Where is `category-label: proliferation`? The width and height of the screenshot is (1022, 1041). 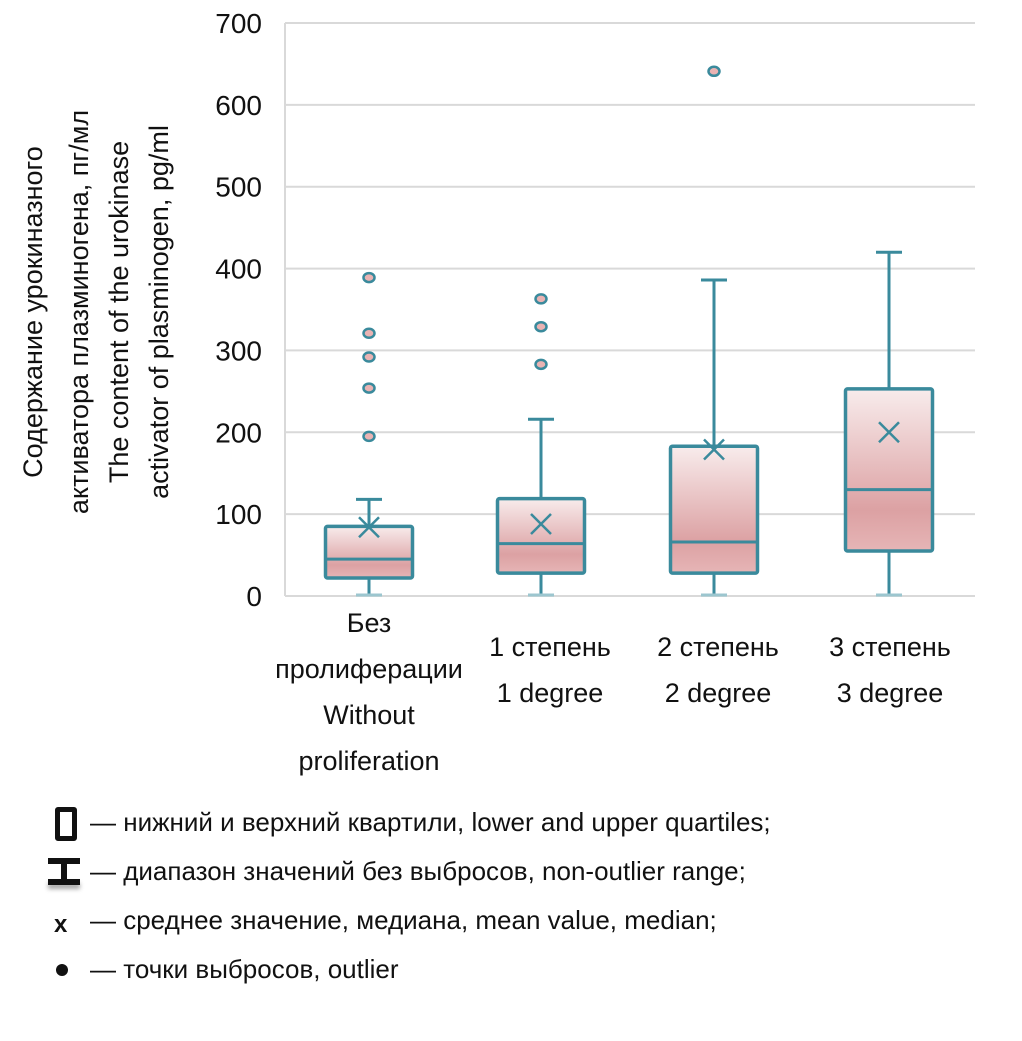 category-label: proliferation is located at coordinates (368, 761).